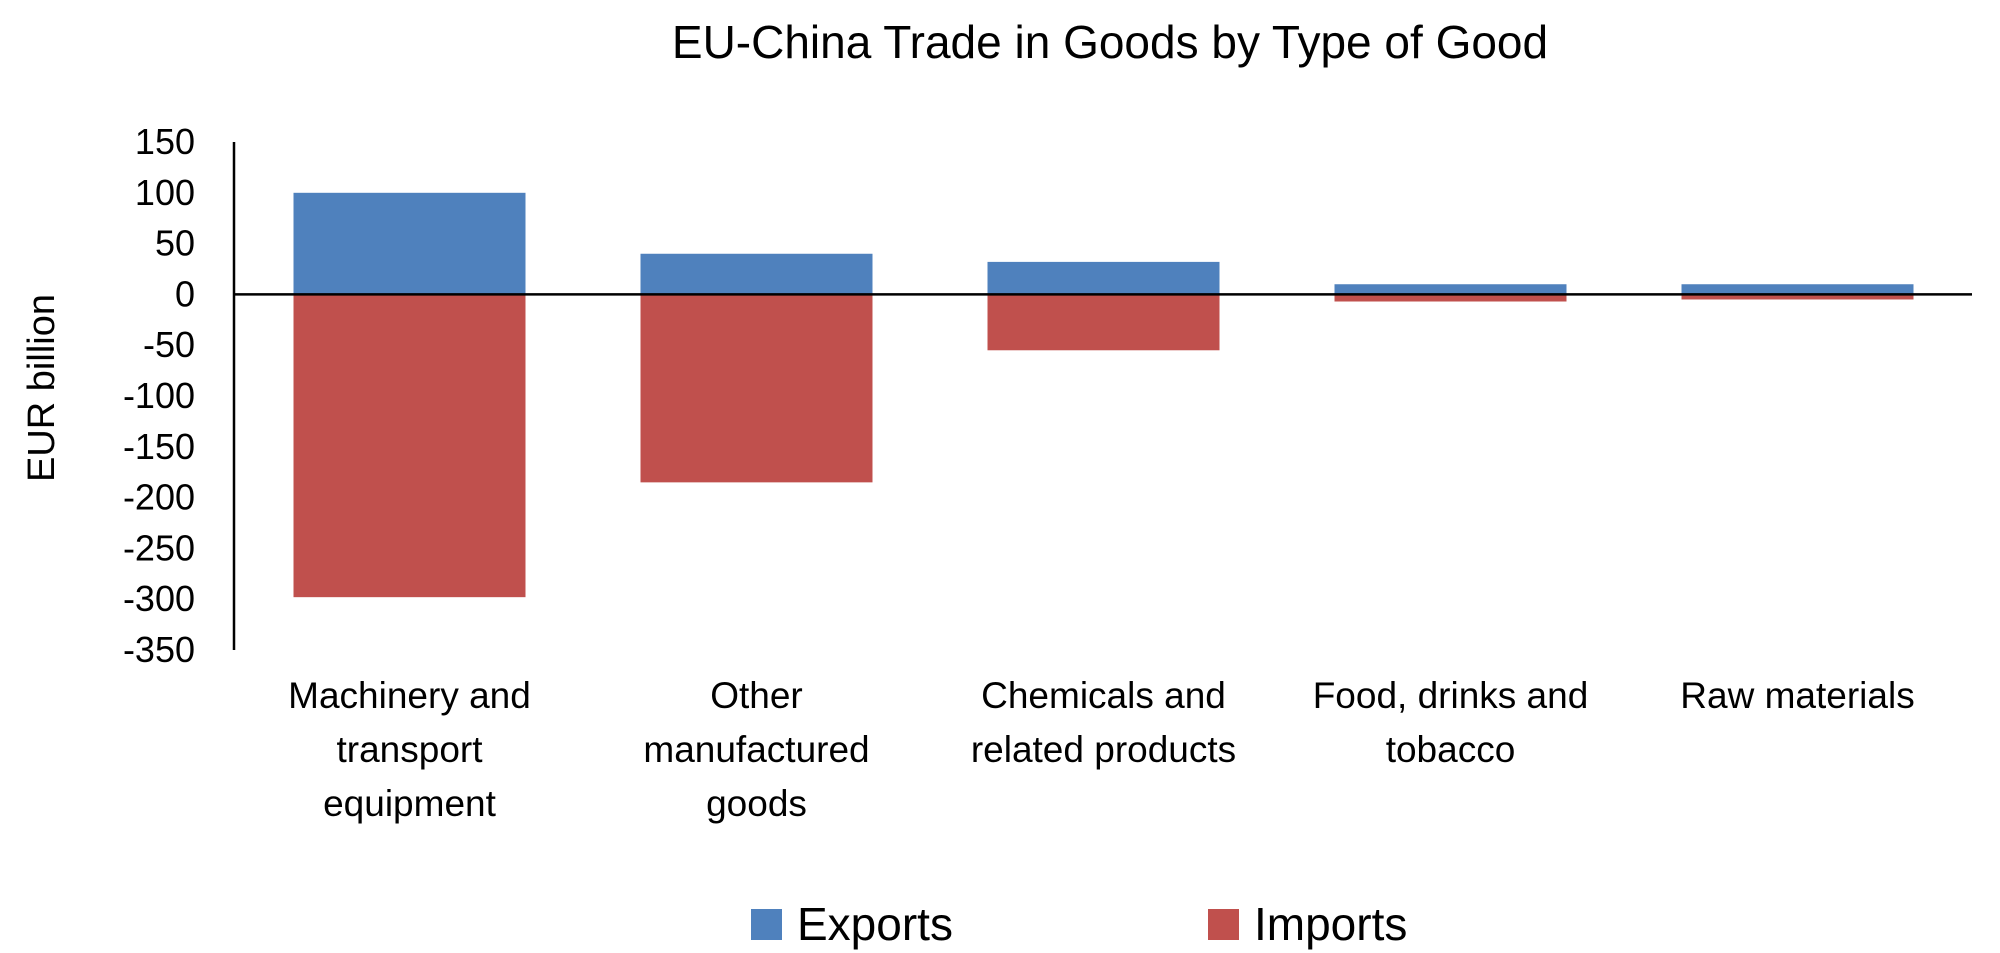 The height and width of the screenshot is (953, 2000). Describe the element at coordinates (185, 293) in the screenshot. I see `y-tick-label: 0` at that location.